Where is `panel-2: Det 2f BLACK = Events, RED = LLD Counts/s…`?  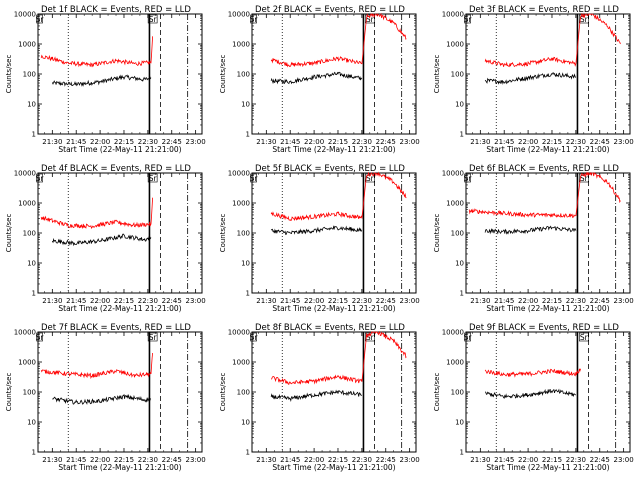
panel-2: Det 2f BLACK = Events, RED = LLD Counts/s… is located at coordinates (319, 79).